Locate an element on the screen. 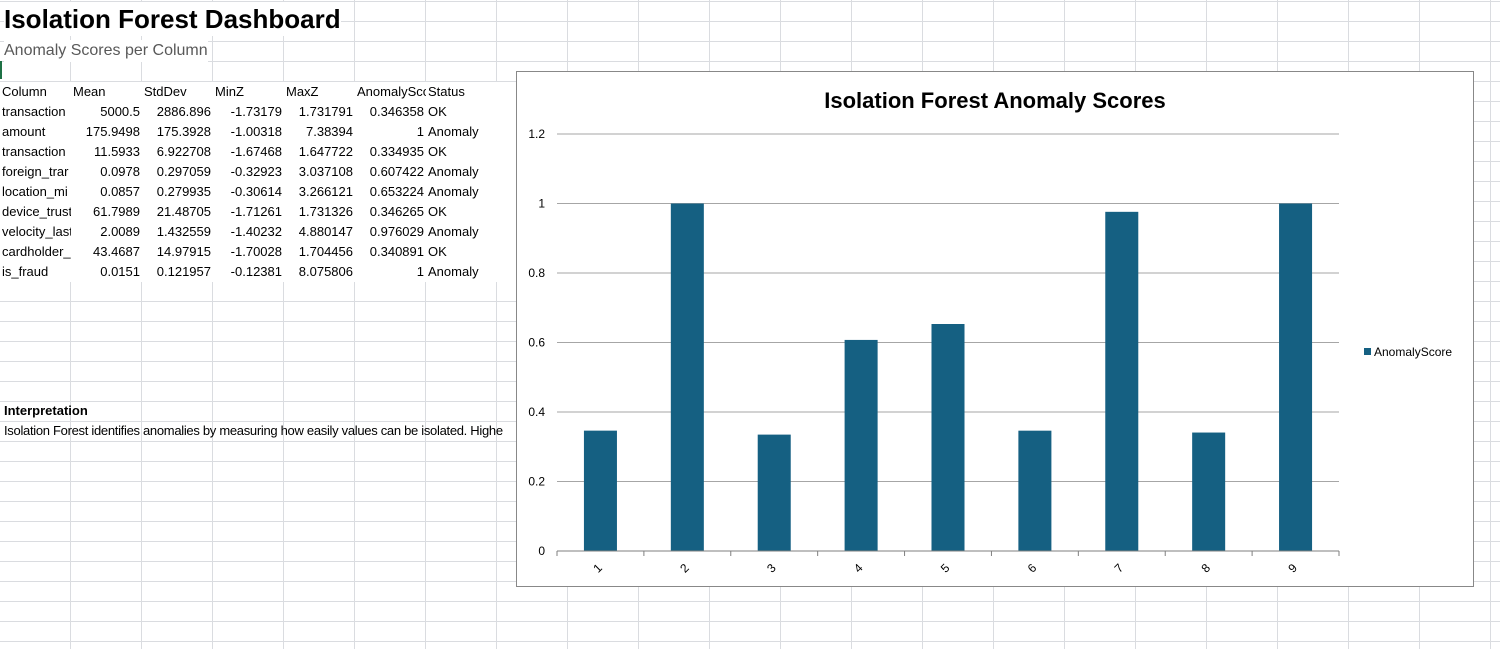 Image resolution: width=1500 pixels, height=649 pixels. value-cell: -1.71261 is located at coordinates (248, 212).